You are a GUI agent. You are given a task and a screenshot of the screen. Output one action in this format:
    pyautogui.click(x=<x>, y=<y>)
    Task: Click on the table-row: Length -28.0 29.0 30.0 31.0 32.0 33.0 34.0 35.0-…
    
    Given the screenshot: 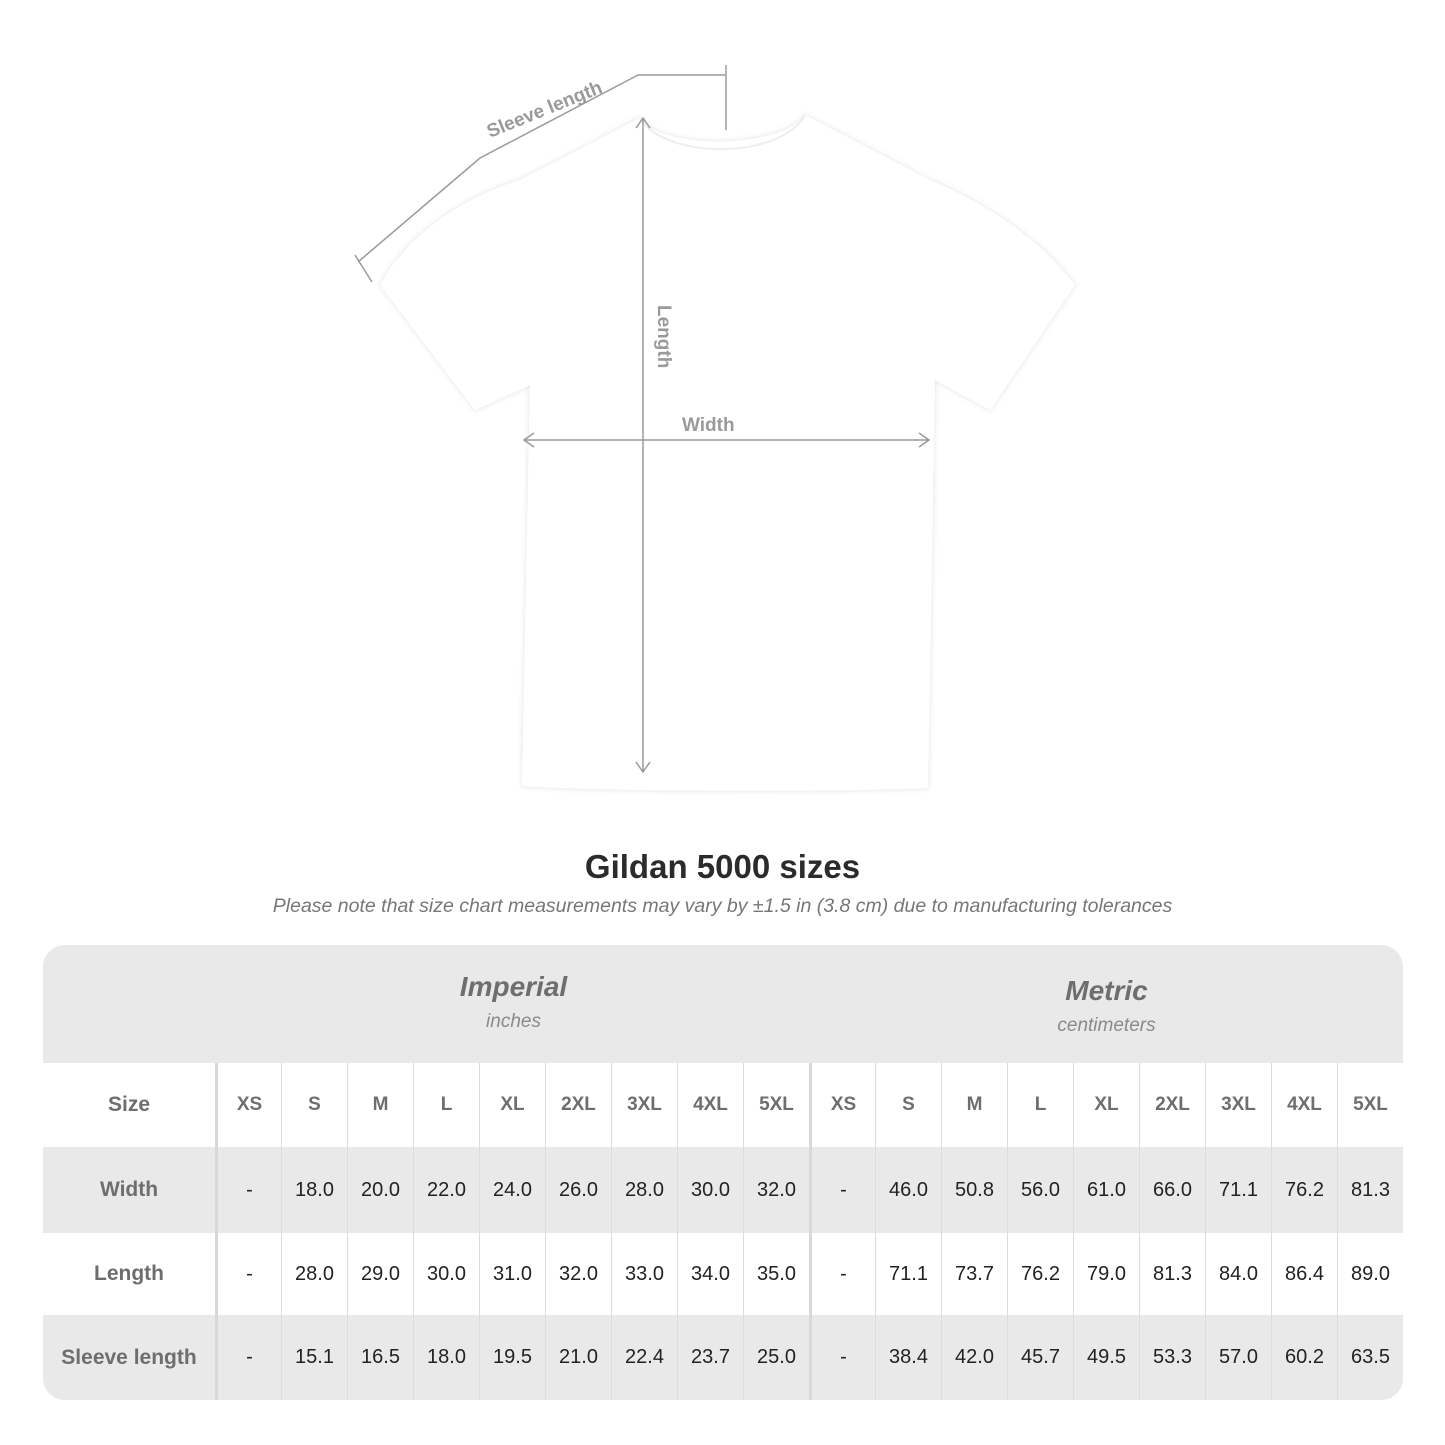 What is the action you would take?
    pyautogui.click(x=723, y=1274)
    